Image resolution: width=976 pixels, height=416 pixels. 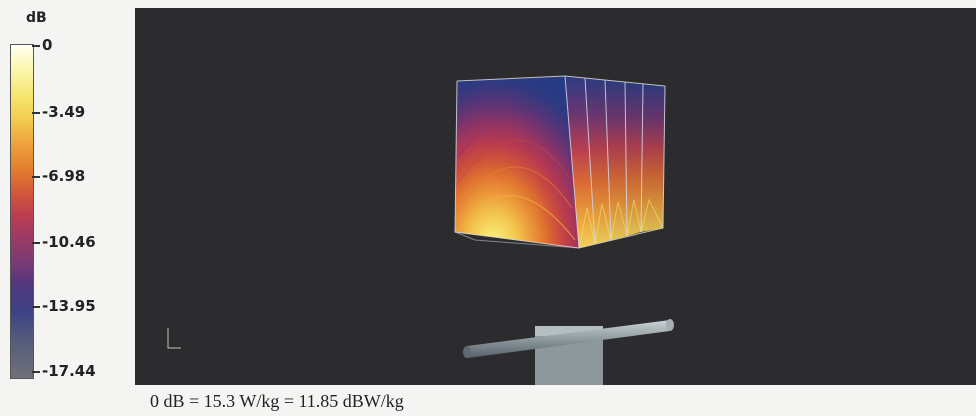 I want to click on sar-cube-wireframe, so click(x=560, y=162).